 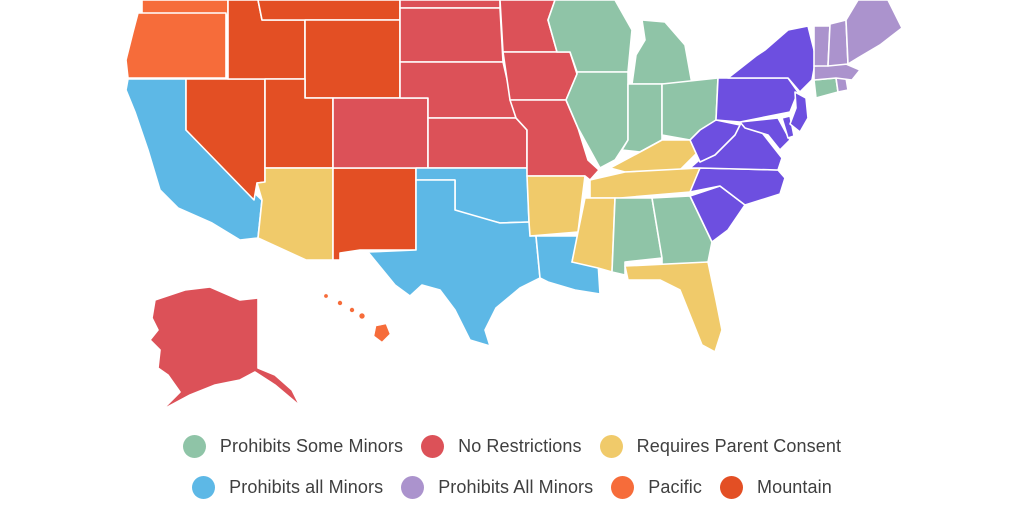 What do you see at coordinates (642, 118) in the screenshot?
I see `state-indiana` at bounding box center [642, 118].